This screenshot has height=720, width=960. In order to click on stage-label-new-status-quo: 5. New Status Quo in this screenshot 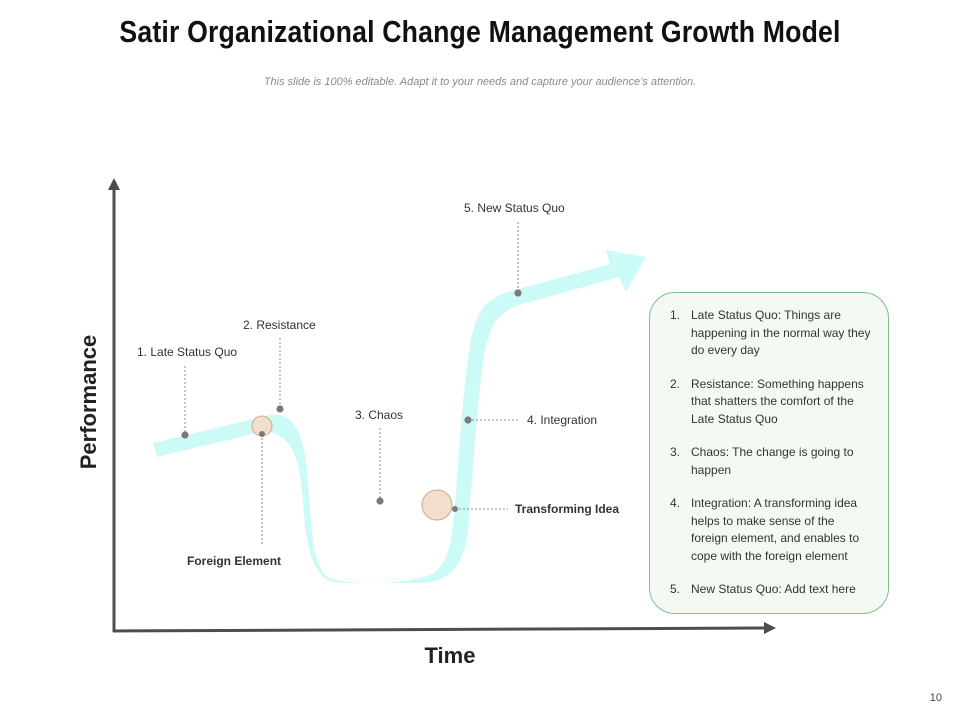, I will do `click(514, 208)`.